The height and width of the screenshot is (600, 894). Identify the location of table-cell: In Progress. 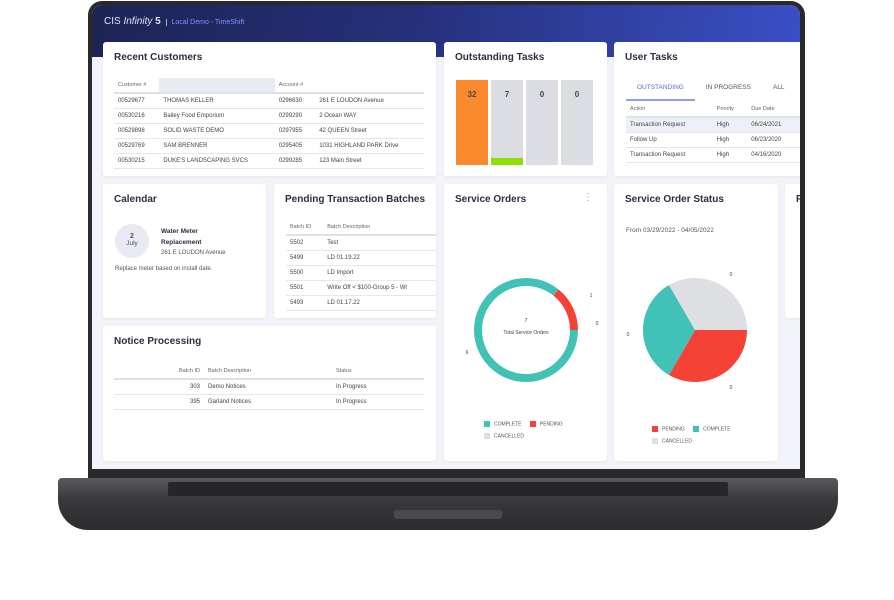
(378, 387).